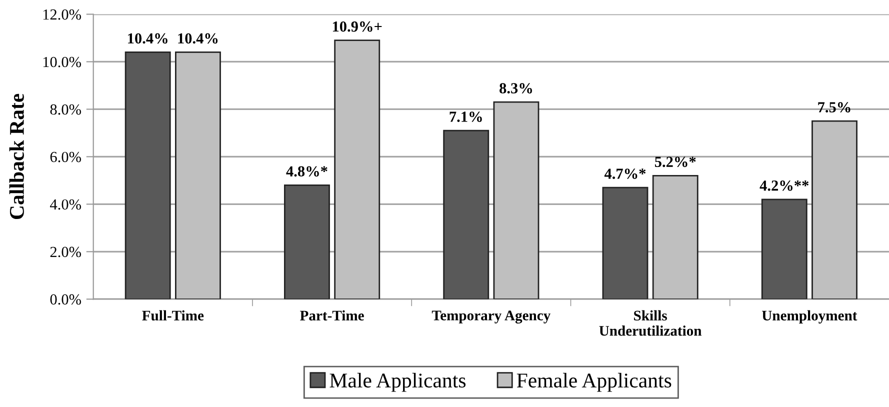 Image resolution: width=889 pixels, height=407 pixels. I want to click on x-tick-label: Temporary Agency, so click(491, 317).